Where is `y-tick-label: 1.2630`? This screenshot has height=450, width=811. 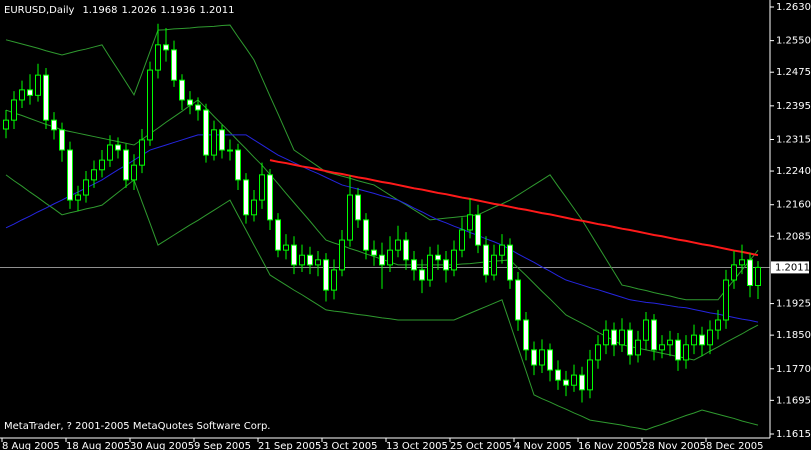 y-tick-label: 1.2630 is located at coordinates (793, 7).